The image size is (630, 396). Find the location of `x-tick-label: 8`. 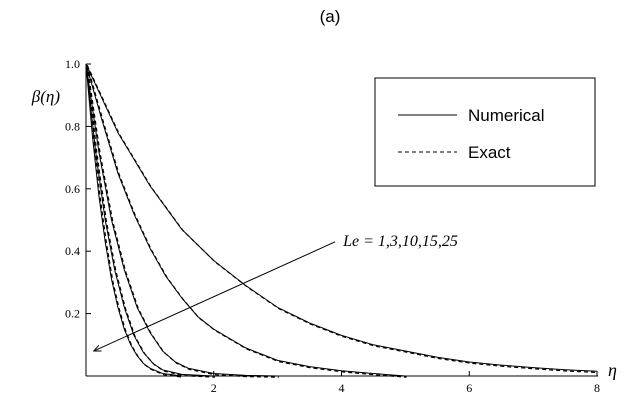

x-tick-label: 8 is located at coordinates (597, 388).